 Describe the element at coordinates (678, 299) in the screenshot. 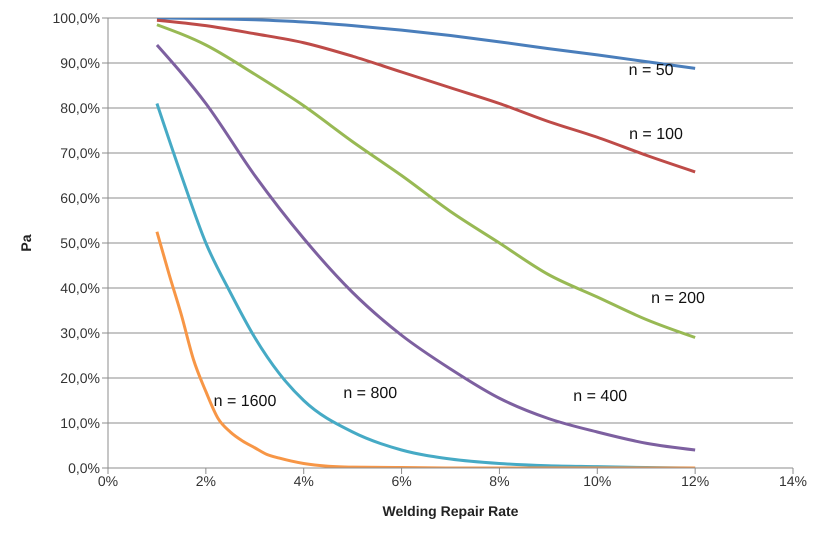

I see `series-label: n = 200` at that location.